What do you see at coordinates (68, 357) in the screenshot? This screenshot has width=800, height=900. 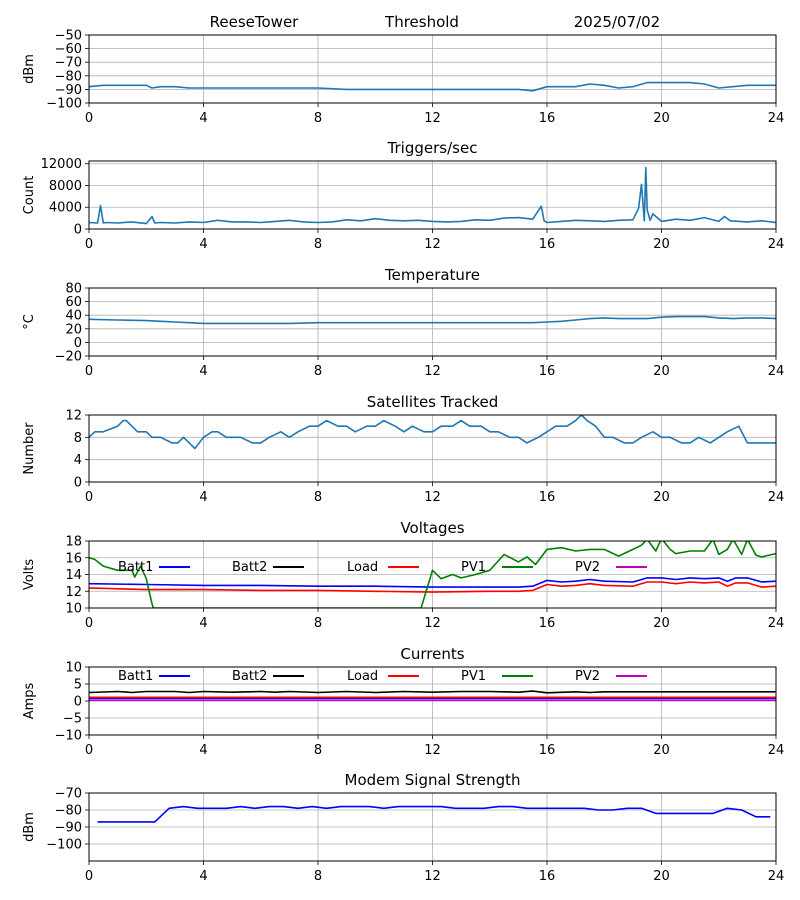 I see `temperature-ytick-label: −20` at bounding box center [68, 357].